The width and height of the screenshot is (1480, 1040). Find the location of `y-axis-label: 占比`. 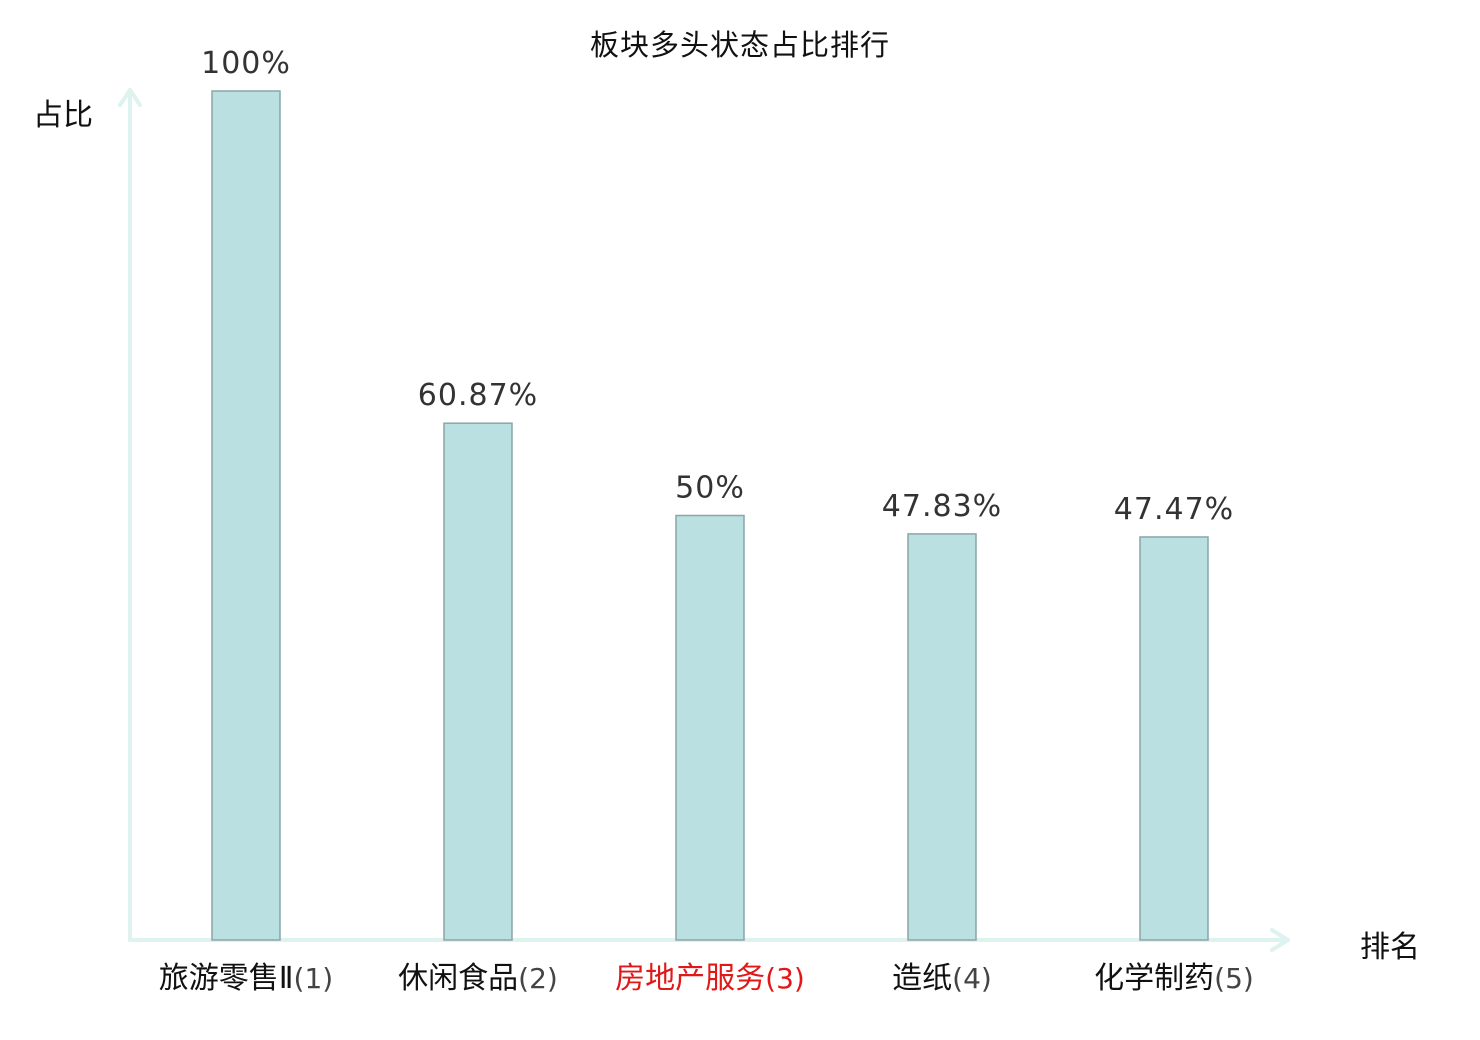

y-axis-label: 占比 is located at coordinates (63, 115).